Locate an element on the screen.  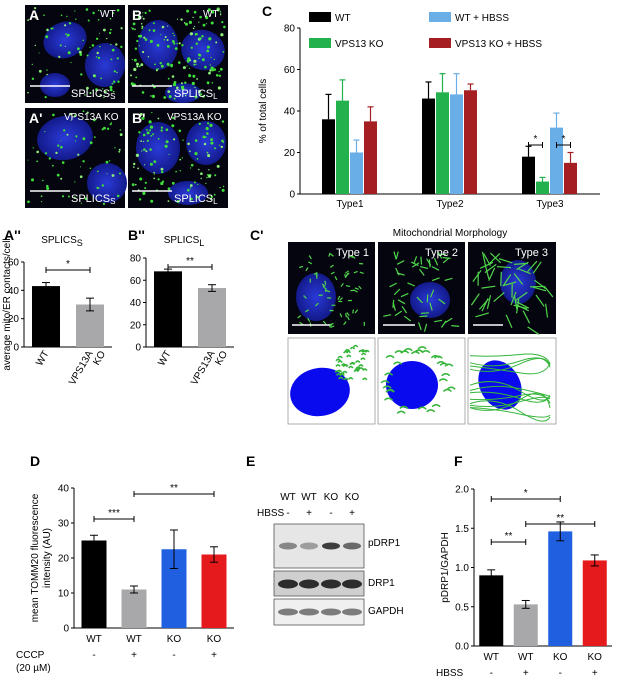
y-axis-label: pDRP1/GAPDH is located at coordinates (445, 567).